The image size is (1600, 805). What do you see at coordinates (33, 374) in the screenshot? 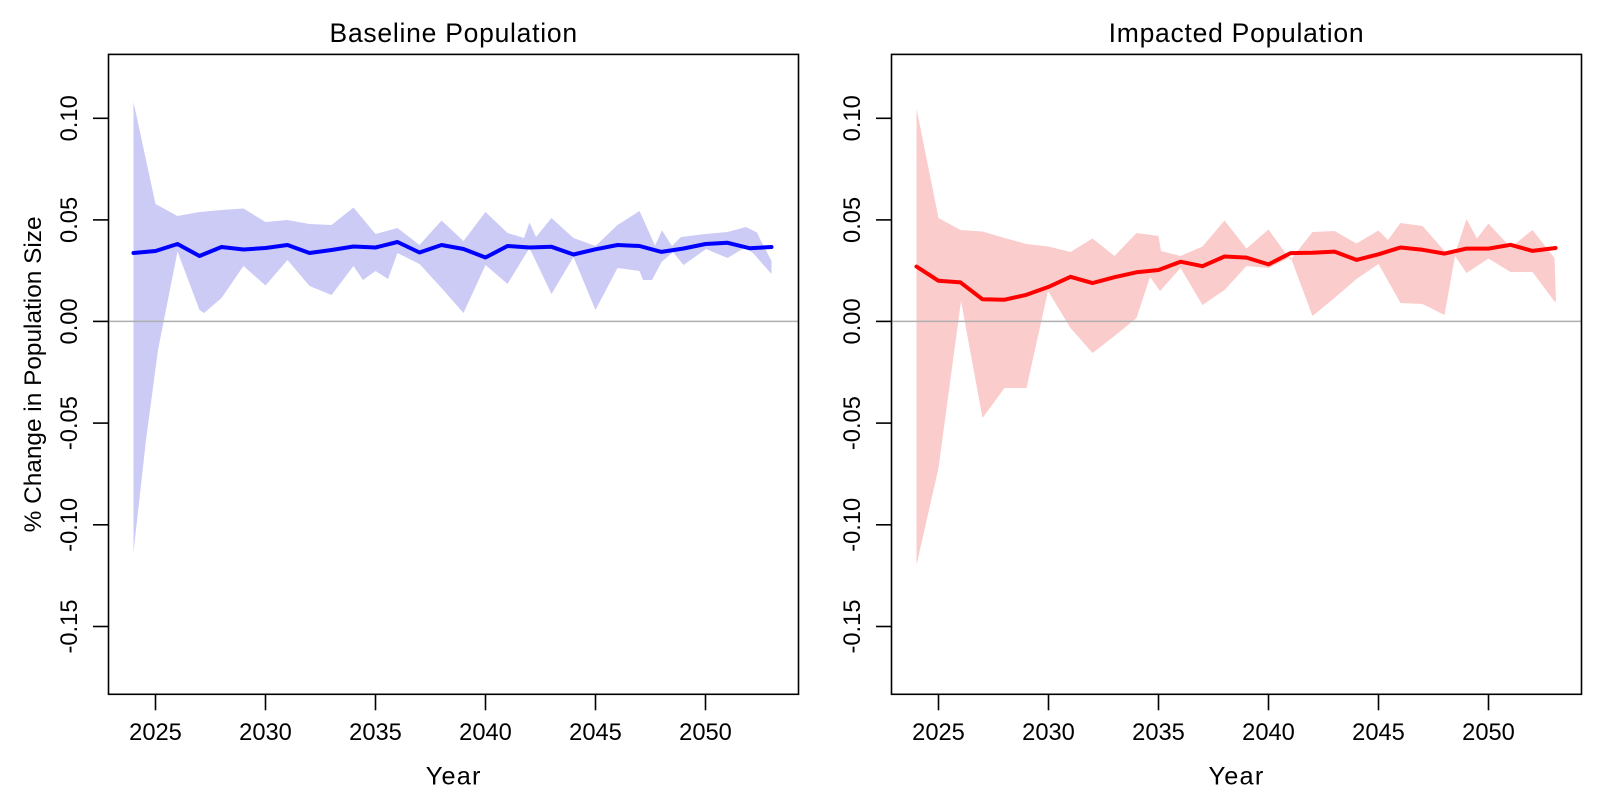
I see `svg-text: % Change in Population Size` at bounding box center [33, 374].